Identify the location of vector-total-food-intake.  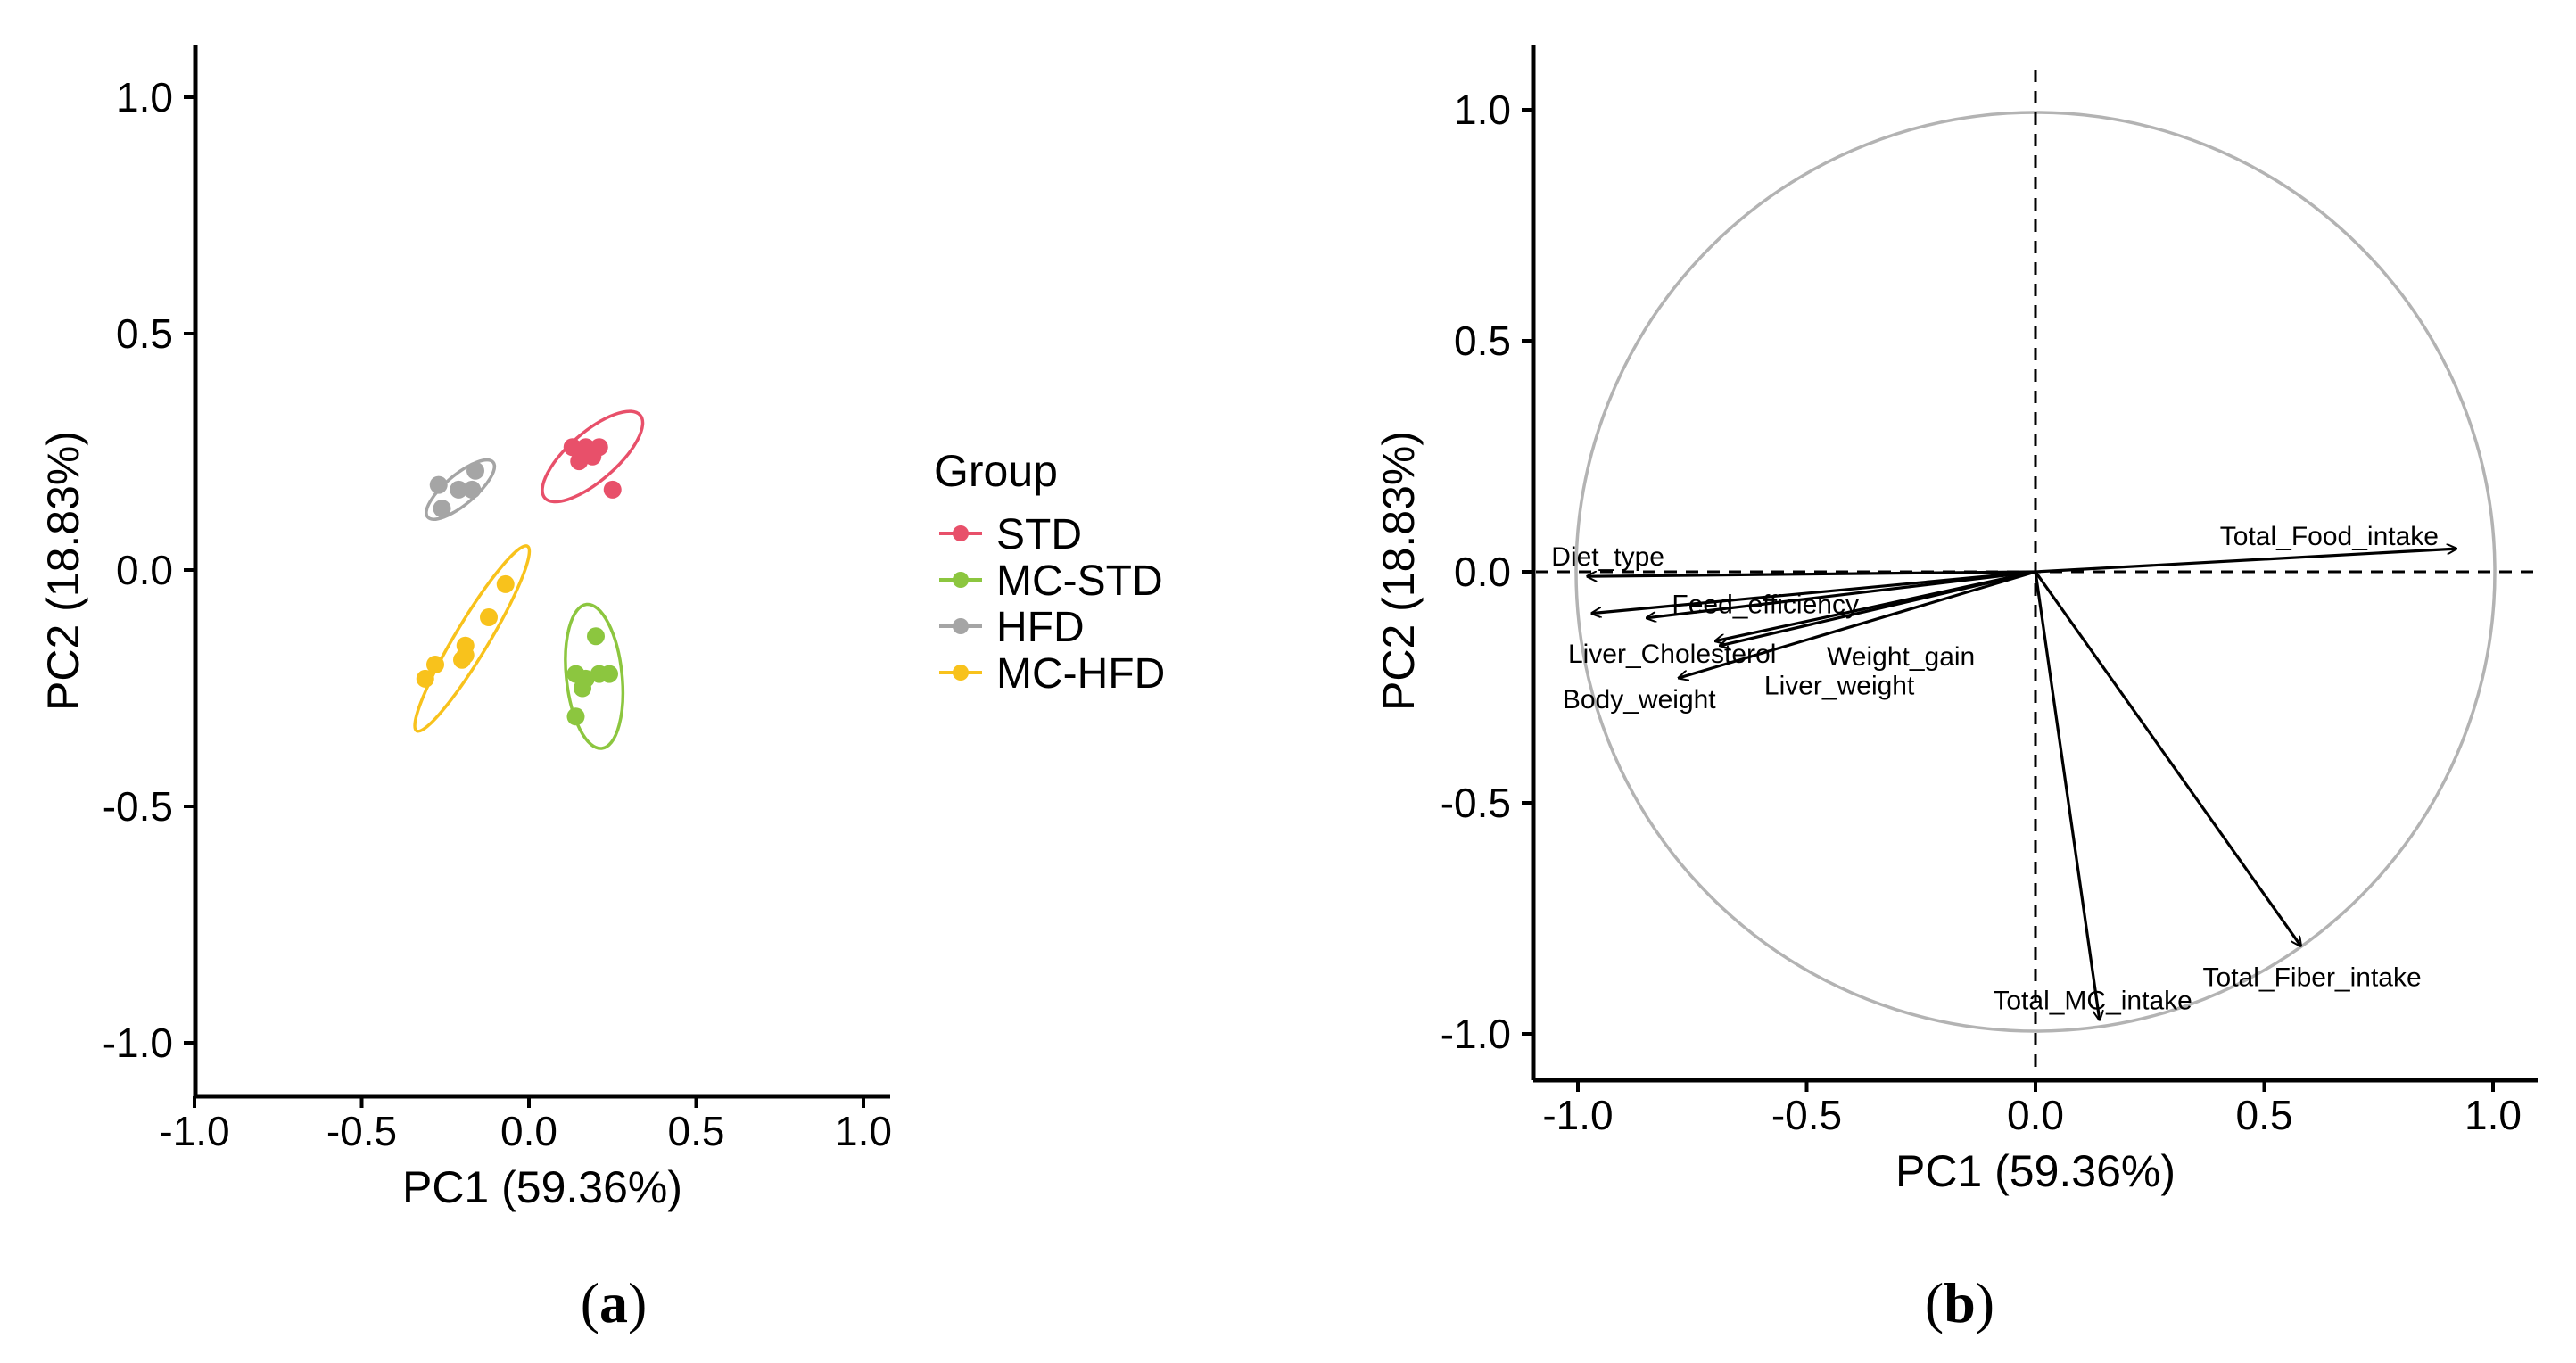
(2246, 562).